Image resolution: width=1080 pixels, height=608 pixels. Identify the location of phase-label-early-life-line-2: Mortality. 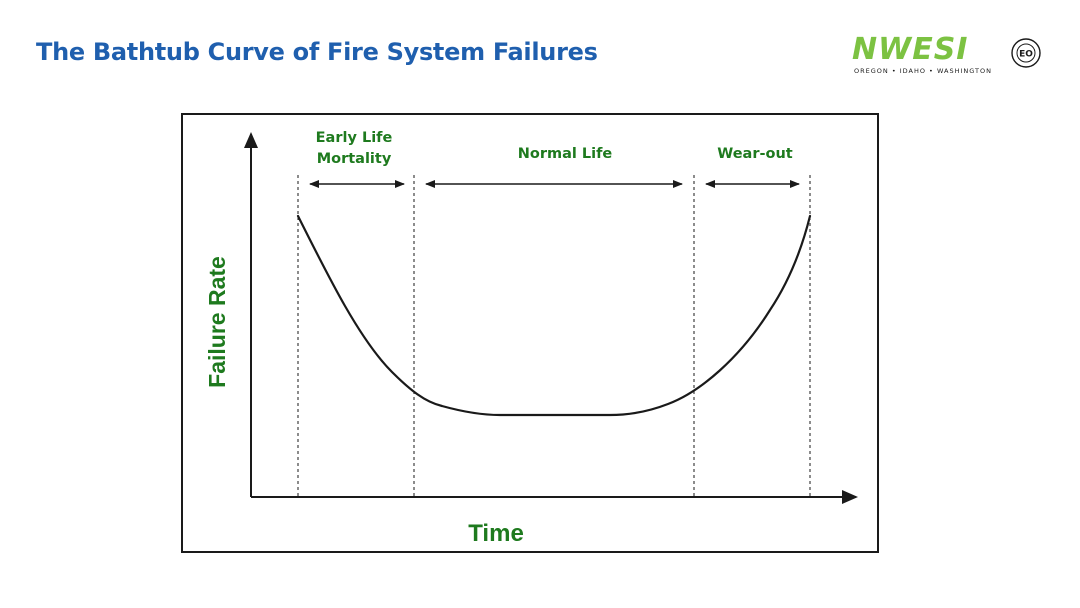
(354, 159).